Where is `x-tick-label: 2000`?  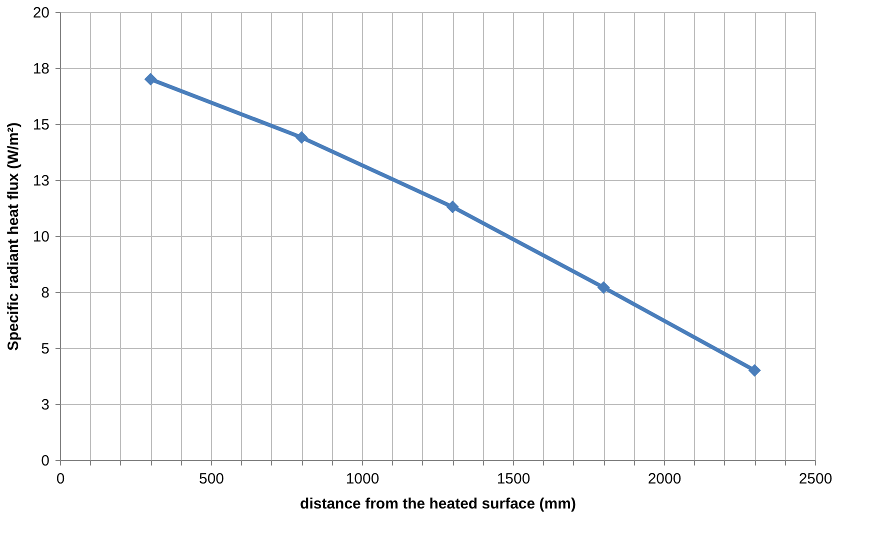
x-tick-label: 2000 is located at coordinates (665, 479).